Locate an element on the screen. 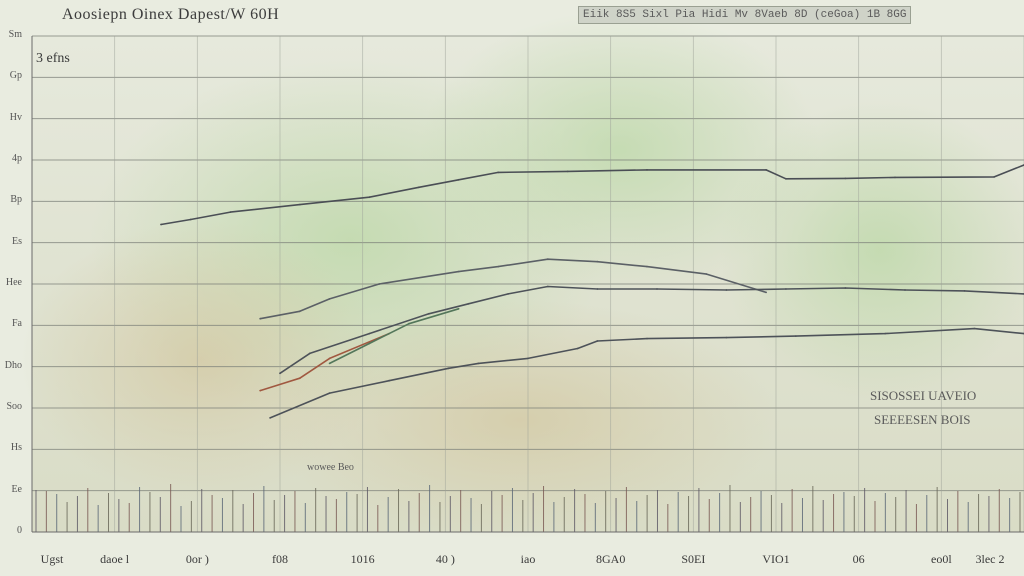 The image size is (1024, 576). chart-title: Aoosiepn Oinex Dapest/W 60H is located at coordinates (171, 14).